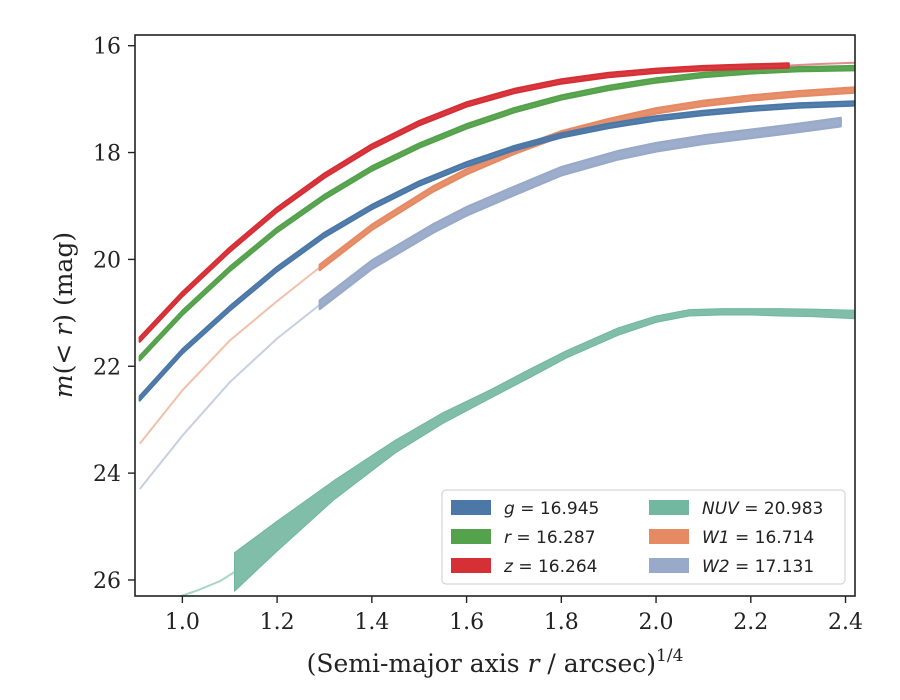 The height and width of the screenshot is (700, 900). Describe the element at coordinates (466, 622) in the screenshot. I see `x-tick-label: 1.6` at that location.